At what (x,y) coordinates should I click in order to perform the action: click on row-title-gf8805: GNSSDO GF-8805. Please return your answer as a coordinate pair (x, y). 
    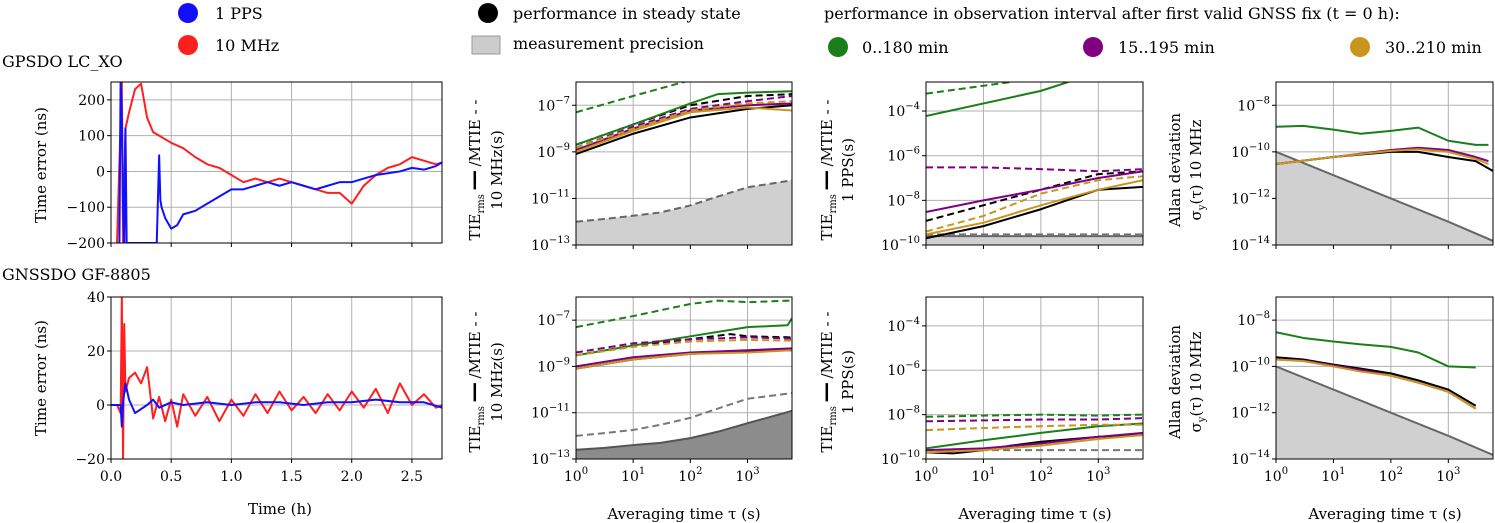
    Looking at the image, I should click on (76, 274).